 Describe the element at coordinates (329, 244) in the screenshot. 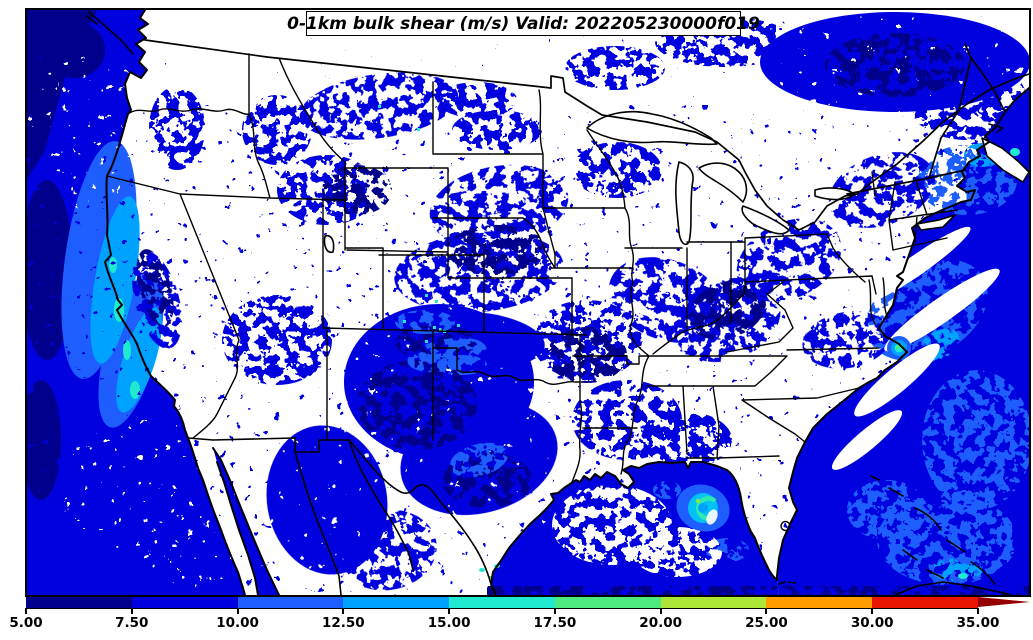

I see `great-salt-lake` at that location.